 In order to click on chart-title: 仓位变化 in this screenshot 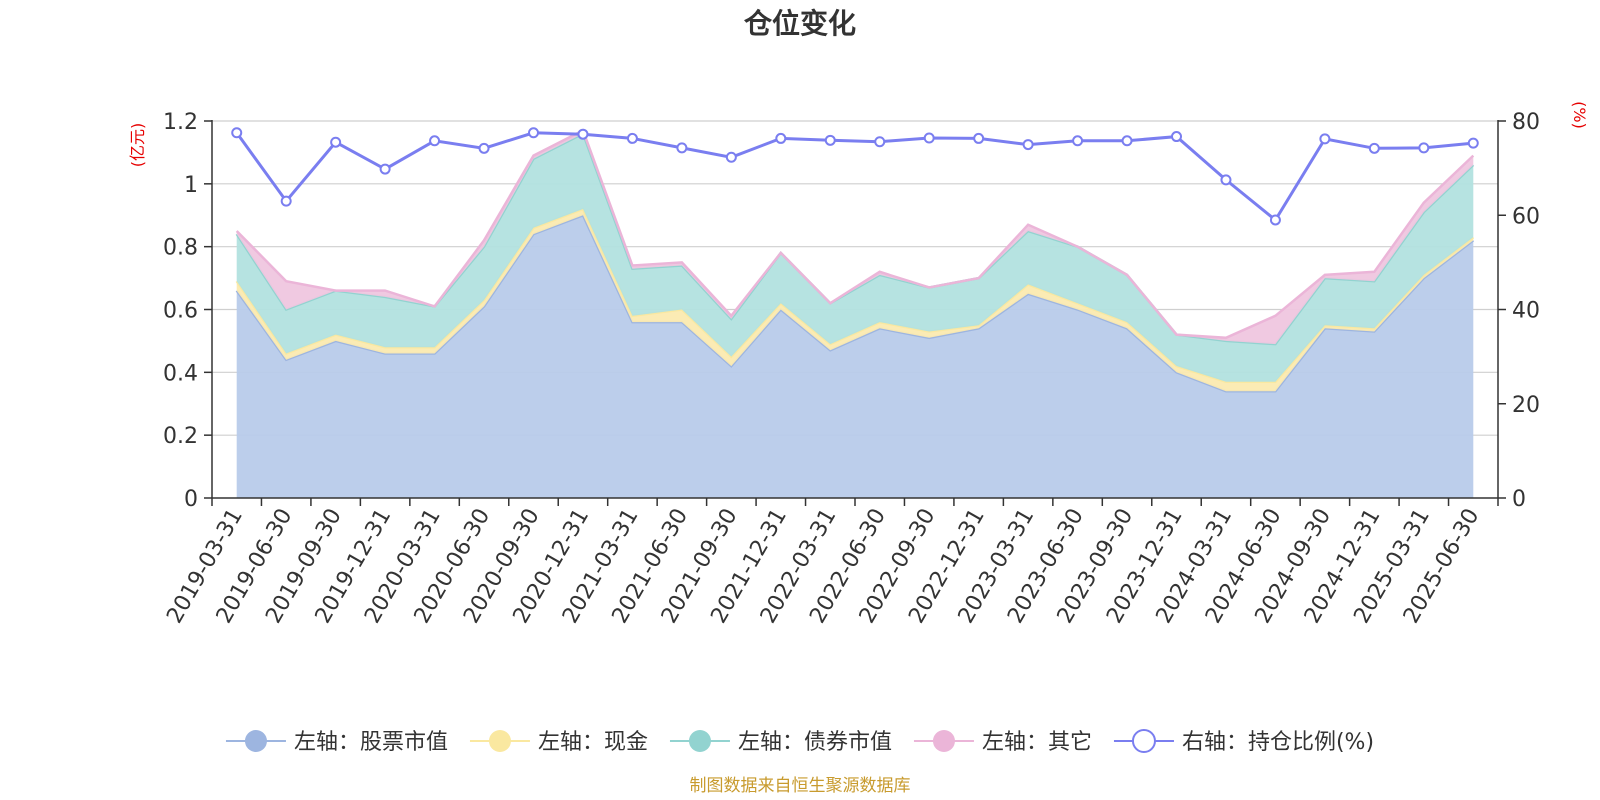, I will do `click(800, 23)`.